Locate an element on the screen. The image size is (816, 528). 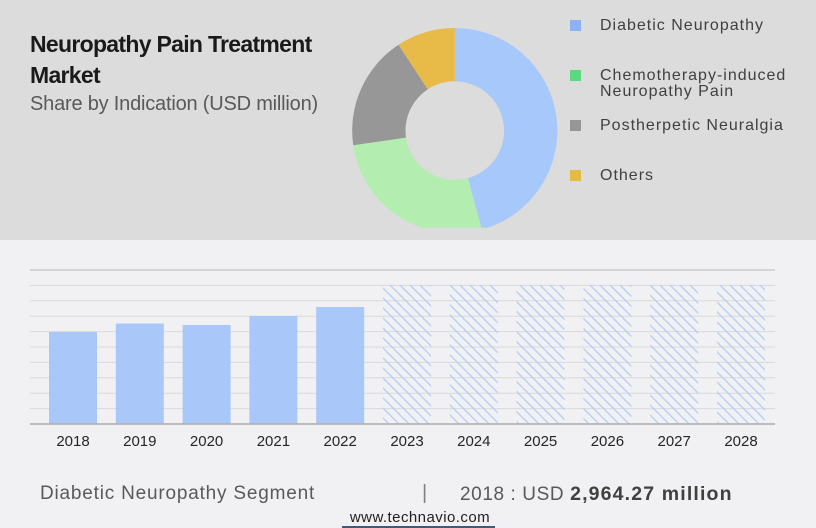
svg-text: 2027 is located at coordinates (674, 441).